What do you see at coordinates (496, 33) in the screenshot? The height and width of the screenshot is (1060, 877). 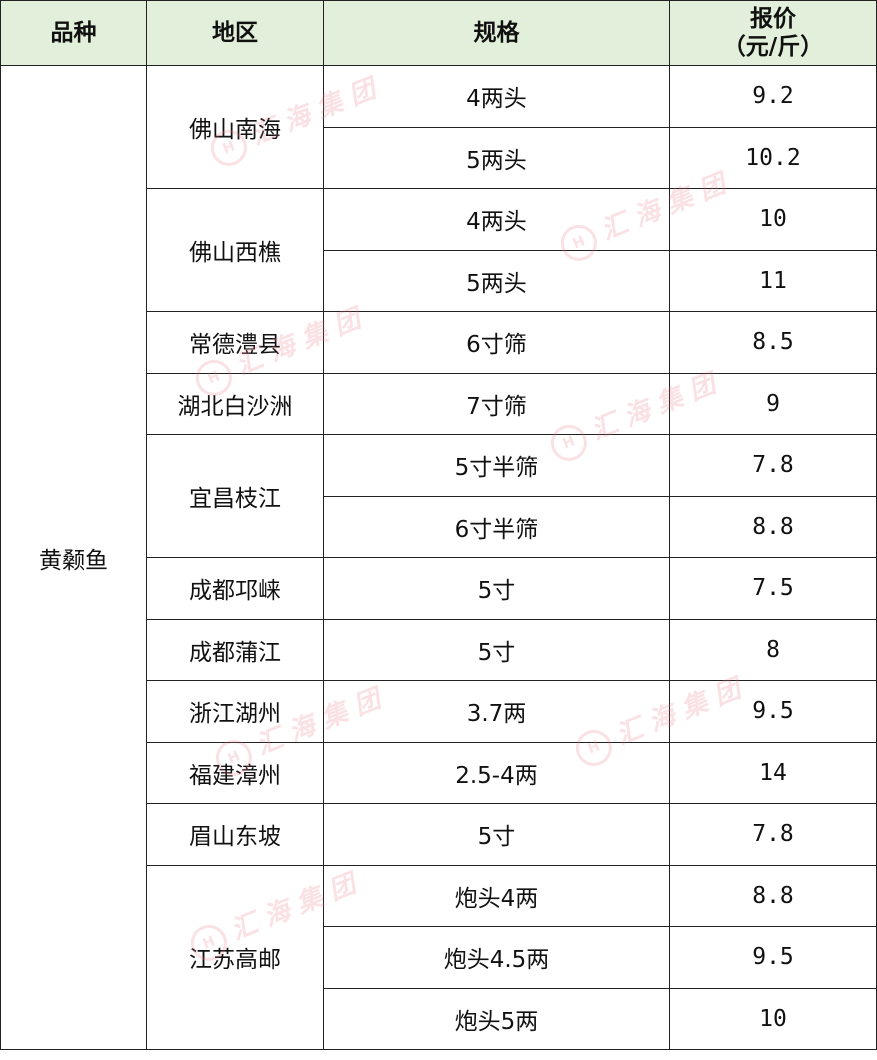 I see `header-spec: 规格` at bounding box center [496, 33].